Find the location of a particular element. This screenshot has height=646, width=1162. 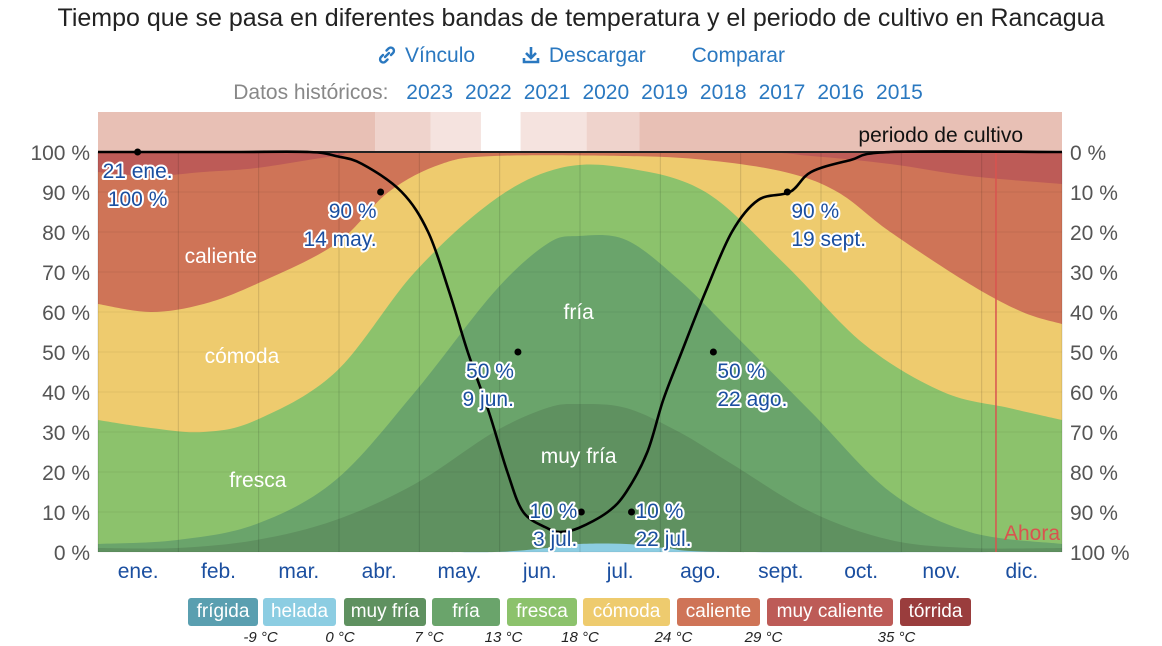

legend-item-frigida: frígida is located at coordinates (223, 612).